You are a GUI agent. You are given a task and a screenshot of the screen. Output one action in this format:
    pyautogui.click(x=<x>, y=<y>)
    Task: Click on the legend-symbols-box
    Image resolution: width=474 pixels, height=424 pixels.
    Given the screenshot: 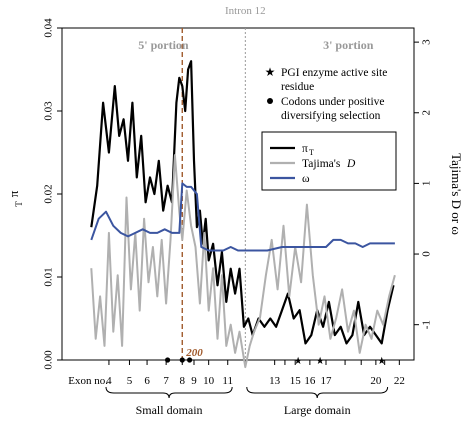 What is the action you would take?
    pyautogui.click(x=335, y=89)
    